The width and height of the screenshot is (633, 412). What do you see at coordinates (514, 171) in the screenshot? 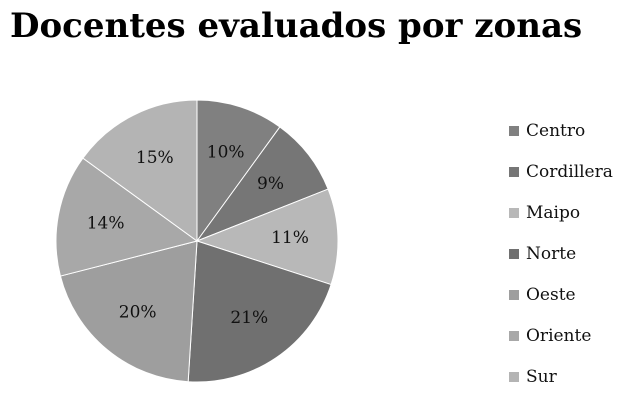
I see `legend-swatch-cordillera` at bounding box center [514, 171].